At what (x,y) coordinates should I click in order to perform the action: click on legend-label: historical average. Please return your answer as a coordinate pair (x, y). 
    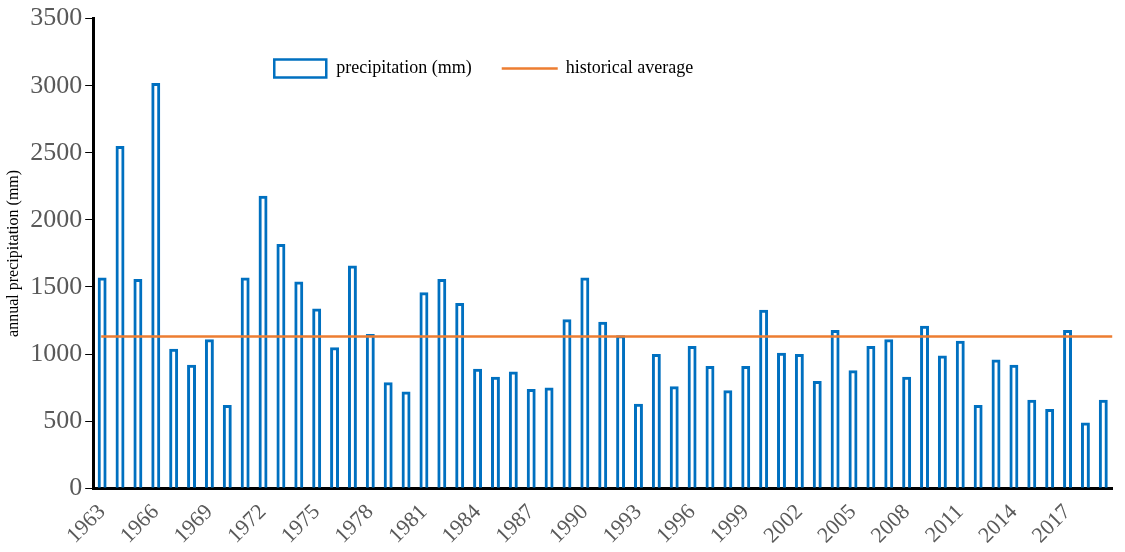
    Looking at the image, I should click on (629, 67).